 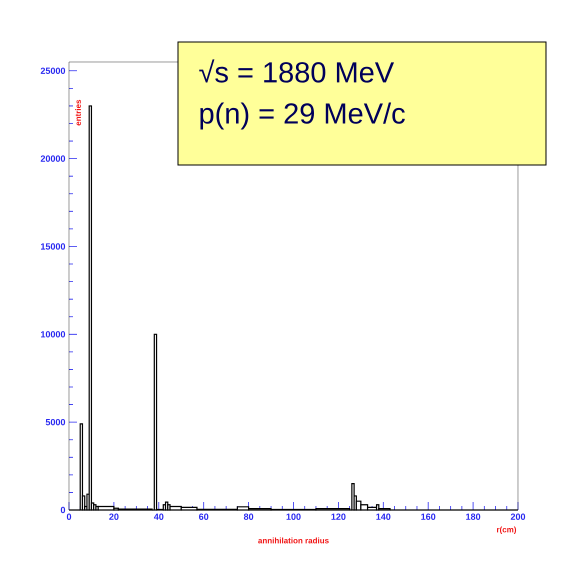 What do you see at coordinates (296, 71) in the screenshot?
I see `annotation: √s = 1880 MeV` at bounding box center [296, 71].